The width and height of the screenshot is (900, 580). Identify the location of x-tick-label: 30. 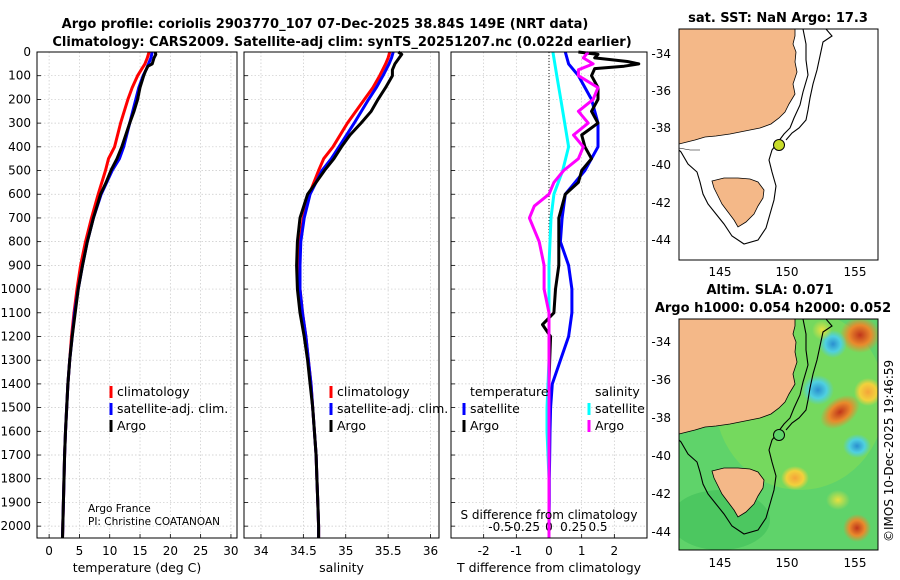
(230, 551).